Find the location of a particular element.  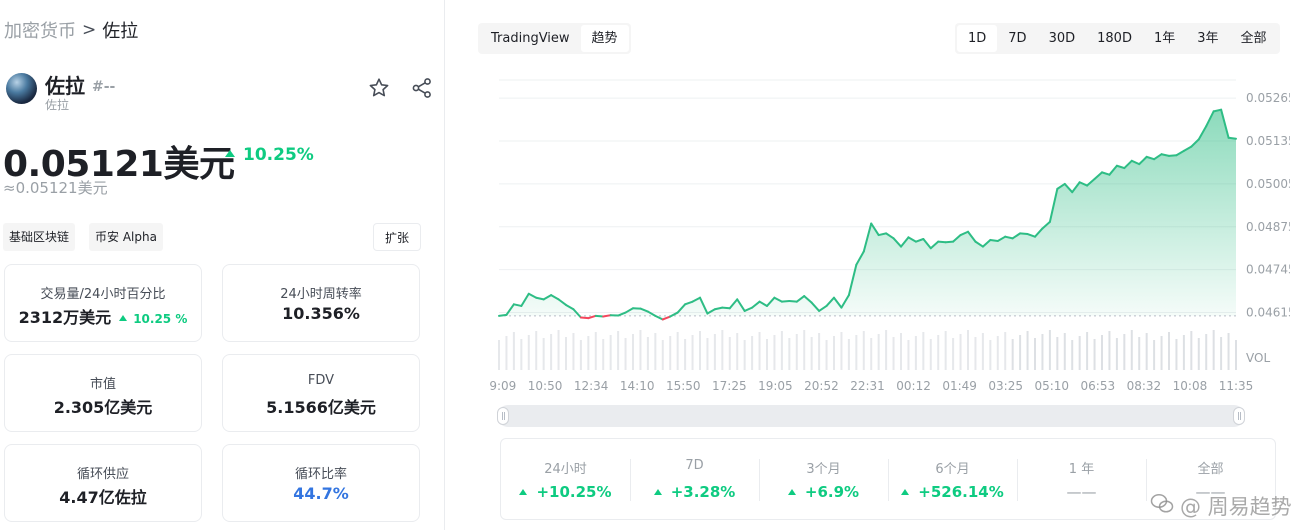

x-tick-label: 03:25 is located at coordinates (1005, 386).